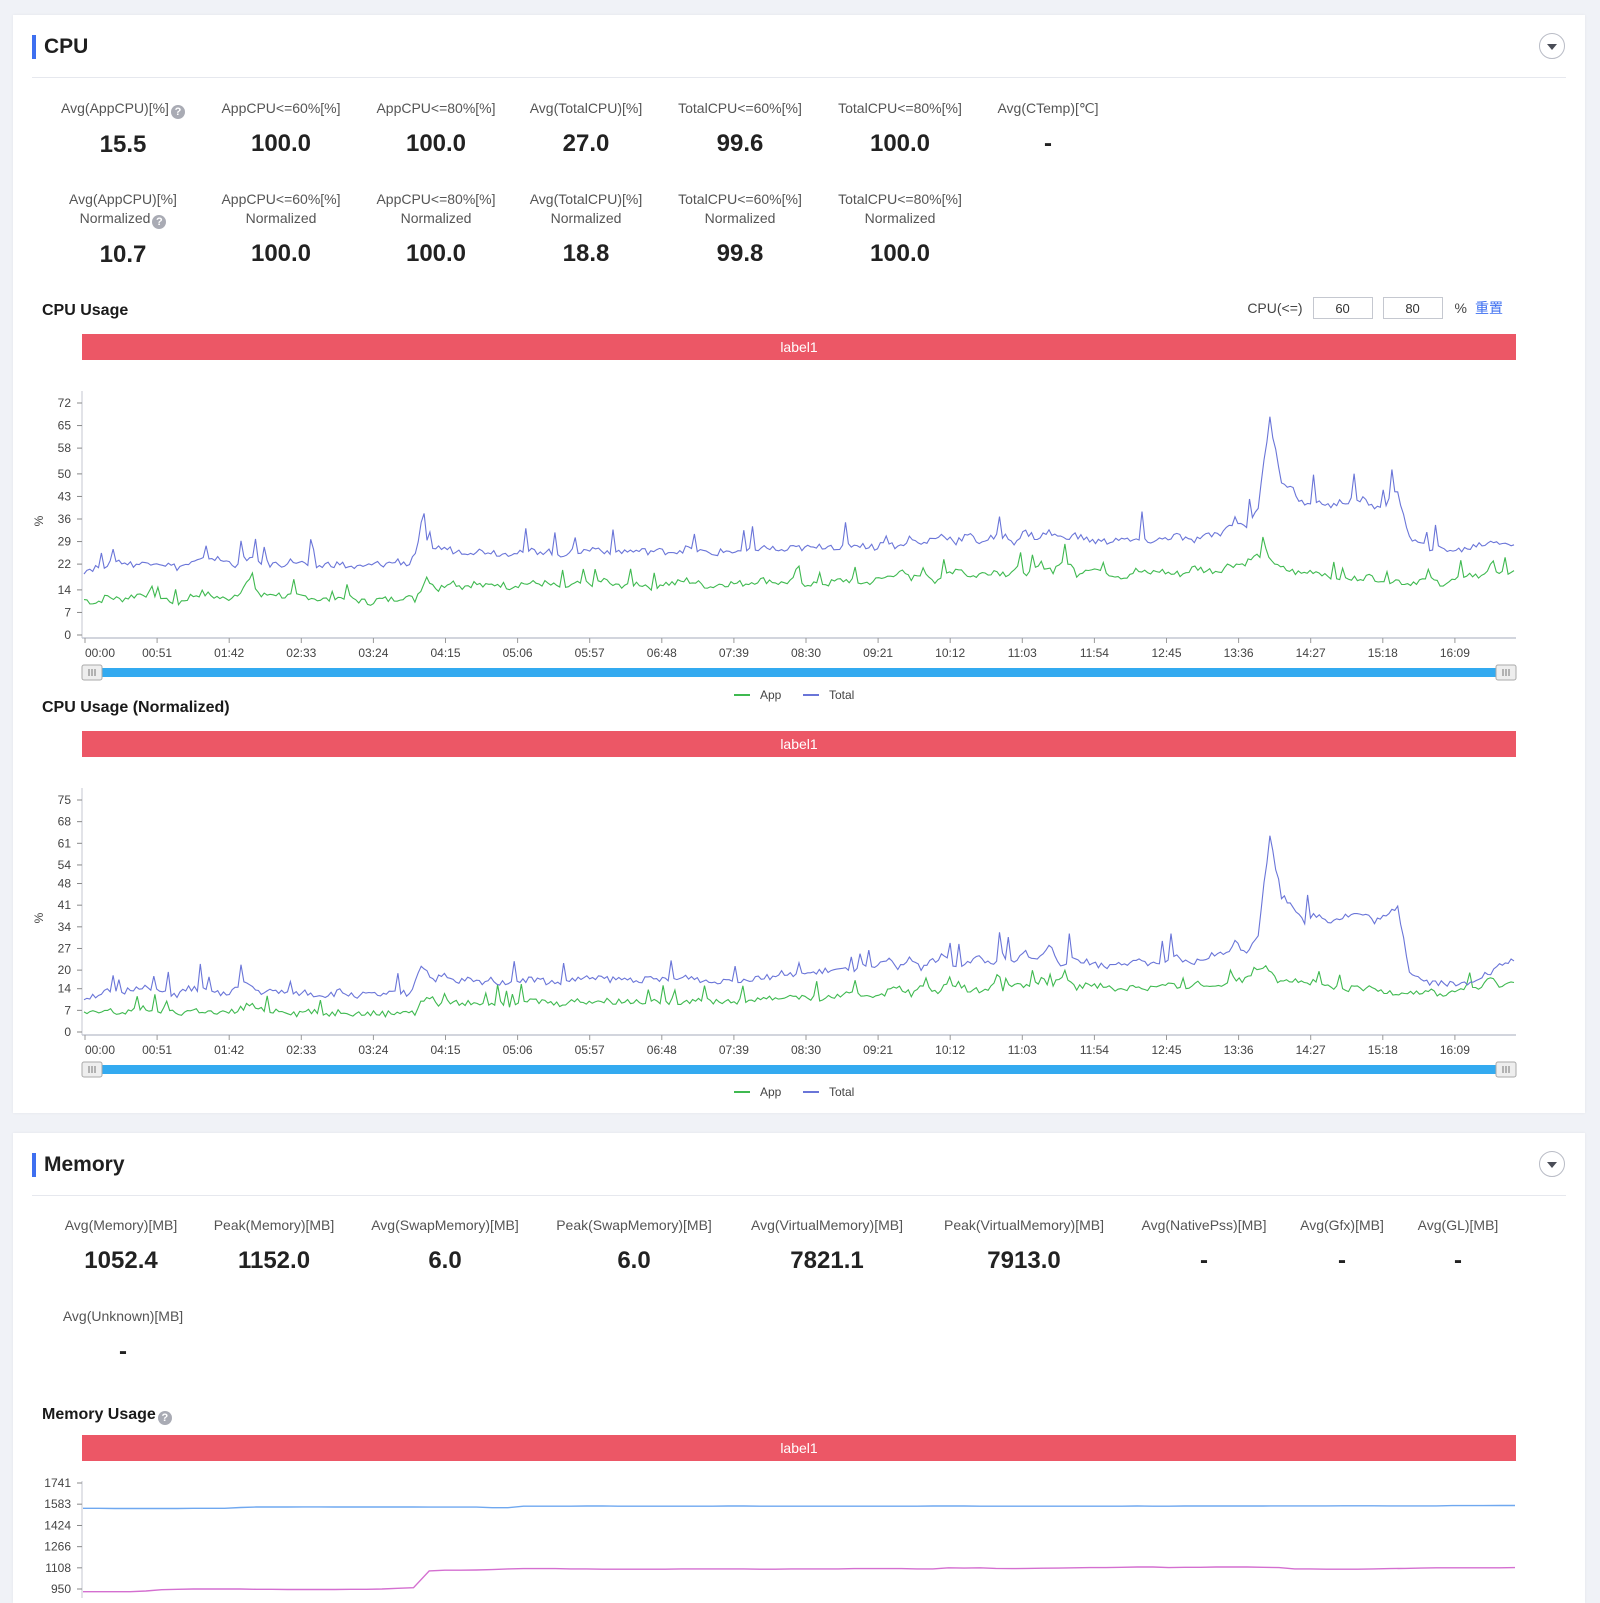 The height and width of the screenshot is (1603, 1600). I want to click on memory-metric: Avg(Gfx)[MB] -, so click(1342, 1245).